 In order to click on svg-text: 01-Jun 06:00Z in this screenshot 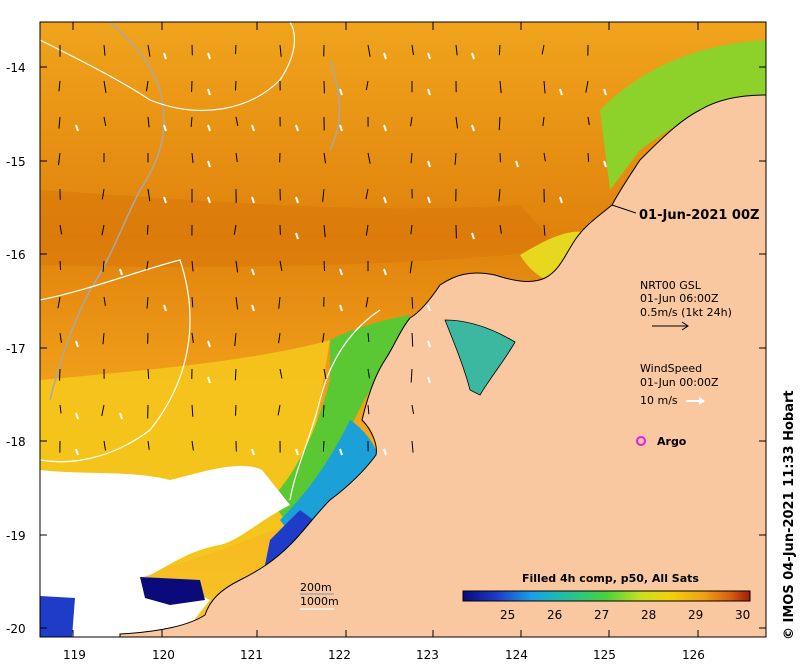, I will do `click(679, 298)`.